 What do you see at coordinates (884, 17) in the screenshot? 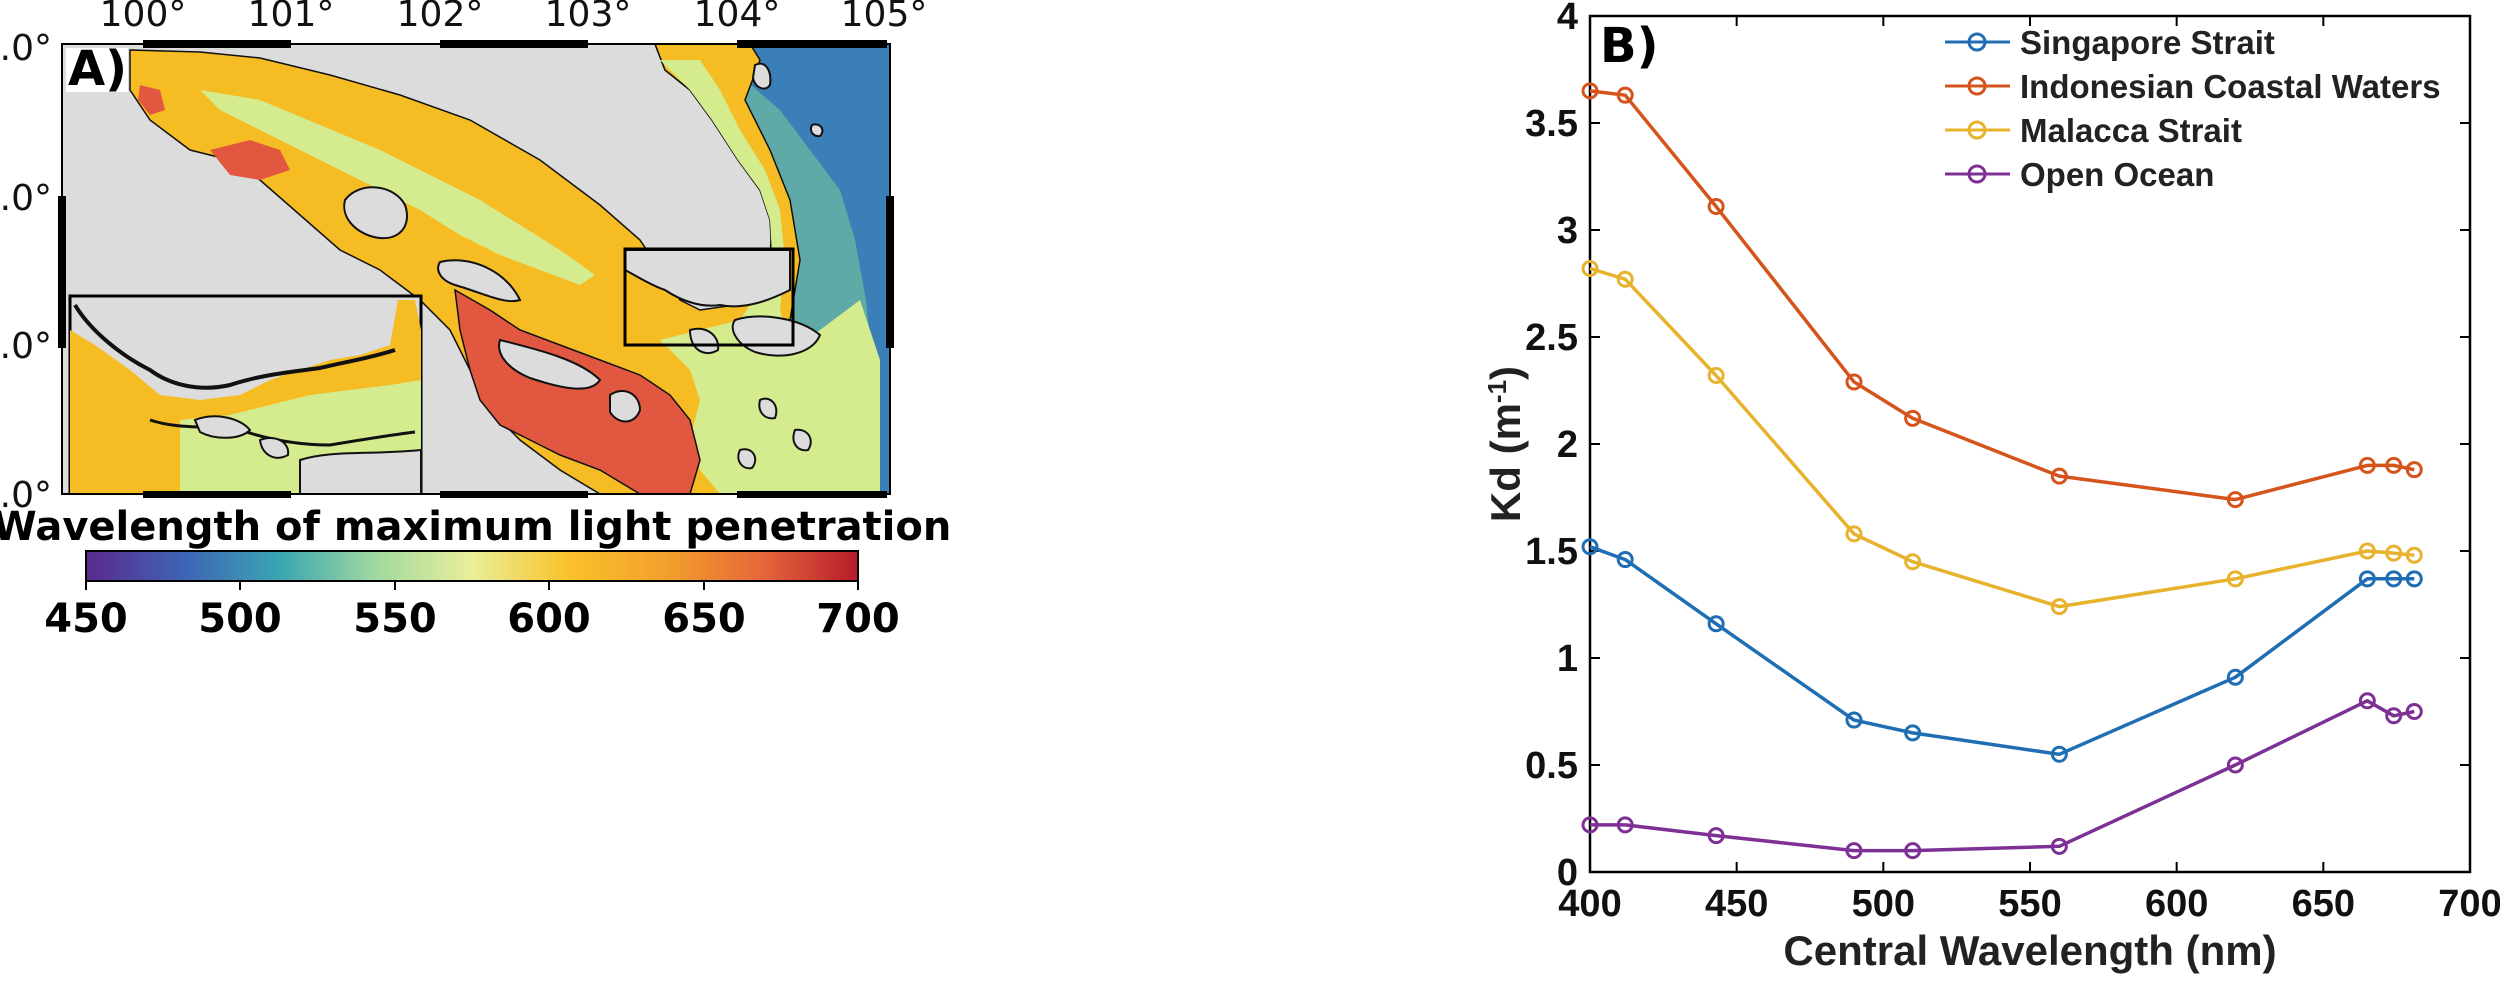
I see `lon-tick-105: 105°` at bounding box center [884, 17].